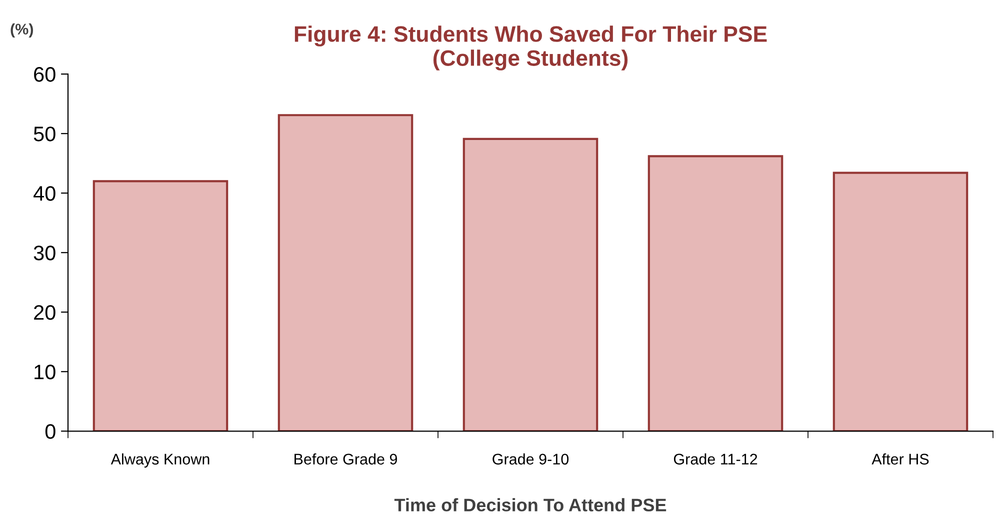  What do you see at coordinates (45, 253) in the screenshot?
I see `y-tick-label: 30` at bounding box center [45, 253].